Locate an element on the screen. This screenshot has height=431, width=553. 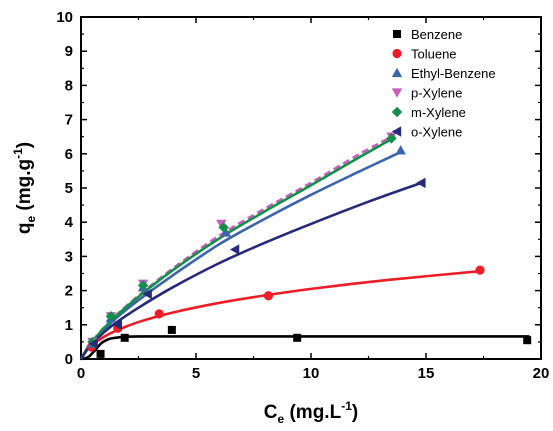
y-tick-label: 8 is located at coordinates (69, 85).